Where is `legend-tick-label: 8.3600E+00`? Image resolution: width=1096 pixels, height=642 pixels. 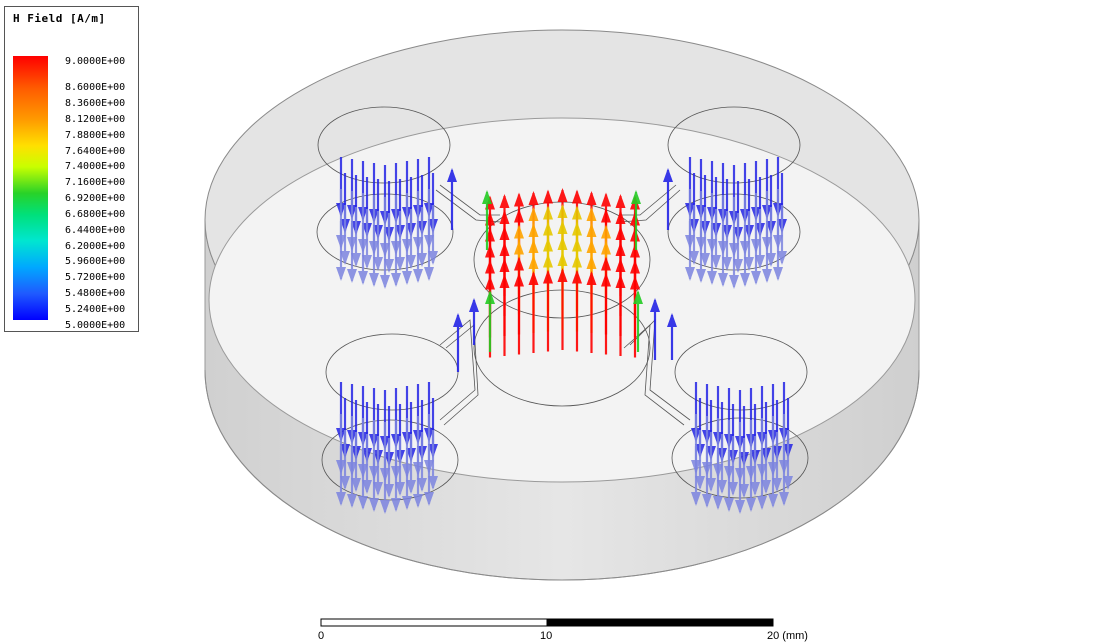 legend-tick-label: 8.3600E+00 is located at coordinates (95, 103).